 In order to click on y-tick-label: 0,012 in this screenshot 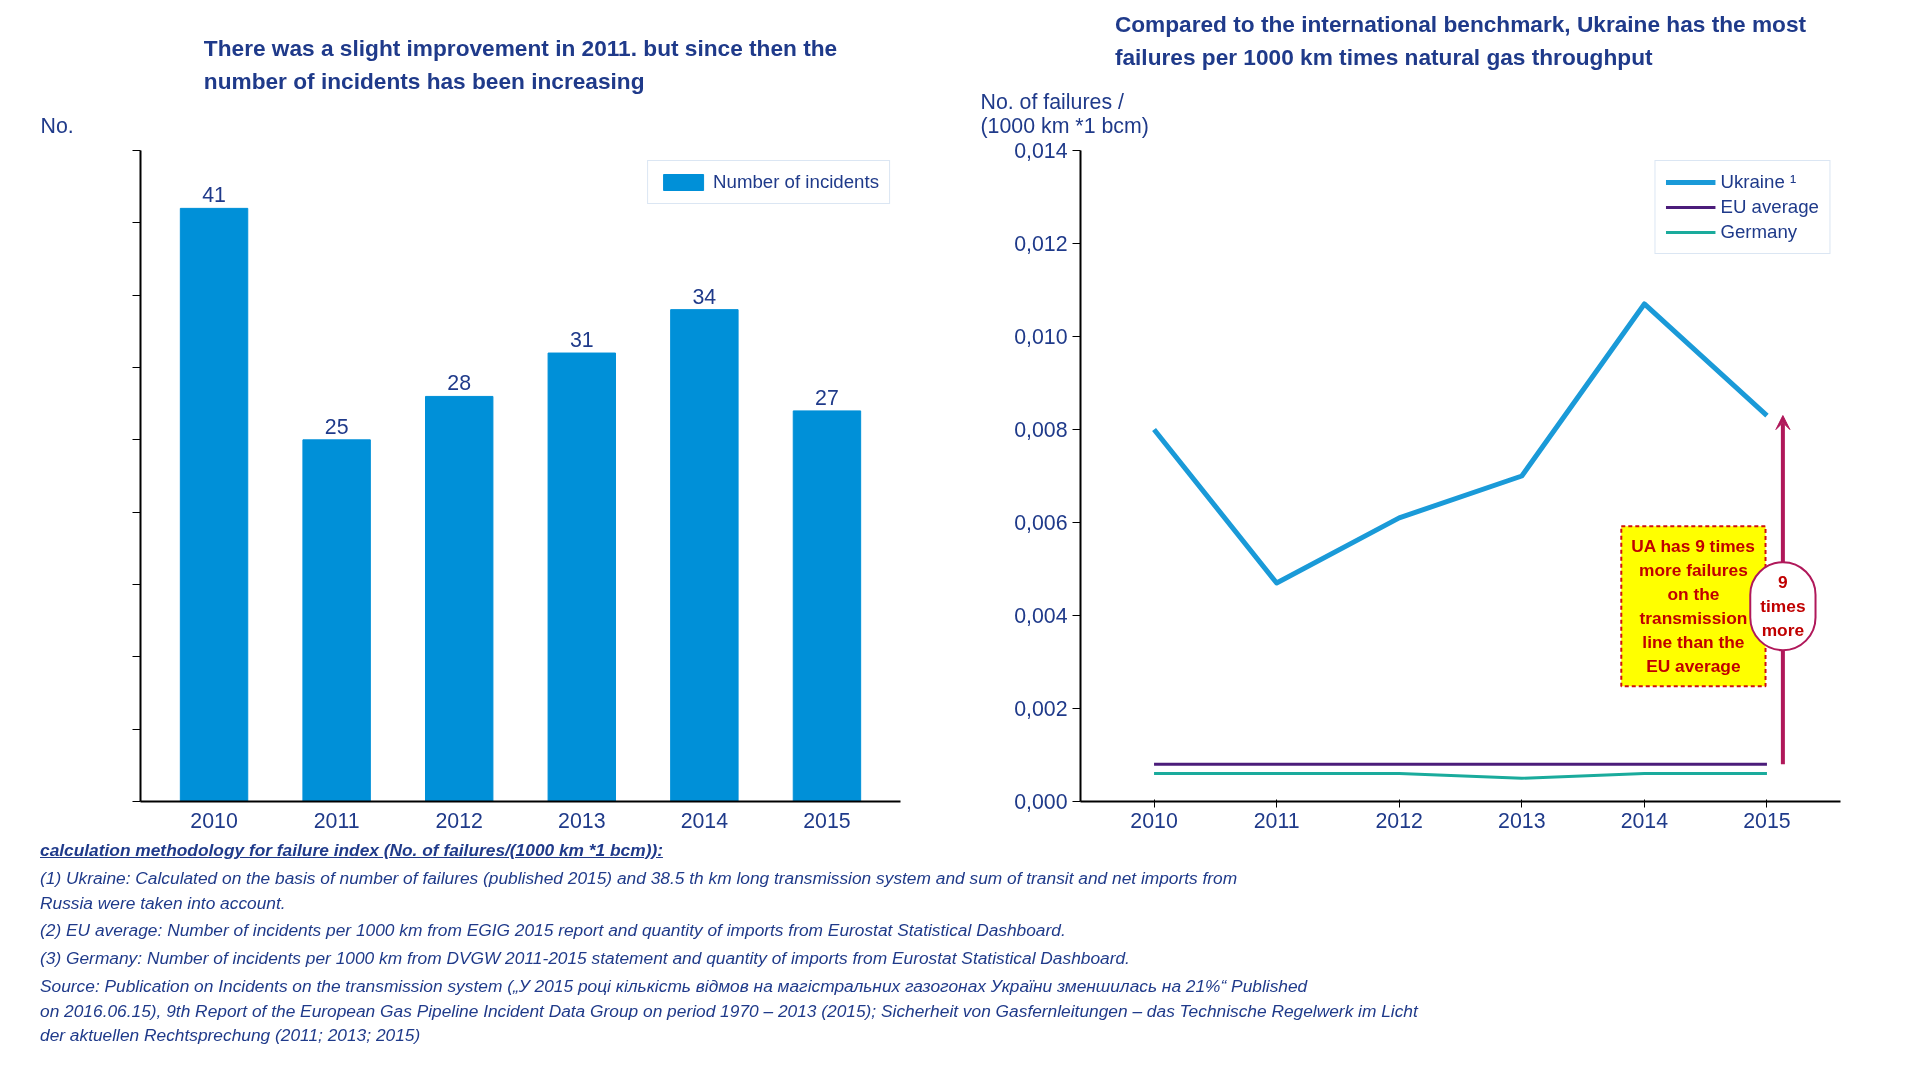, I will do `click(1041, 244)`.